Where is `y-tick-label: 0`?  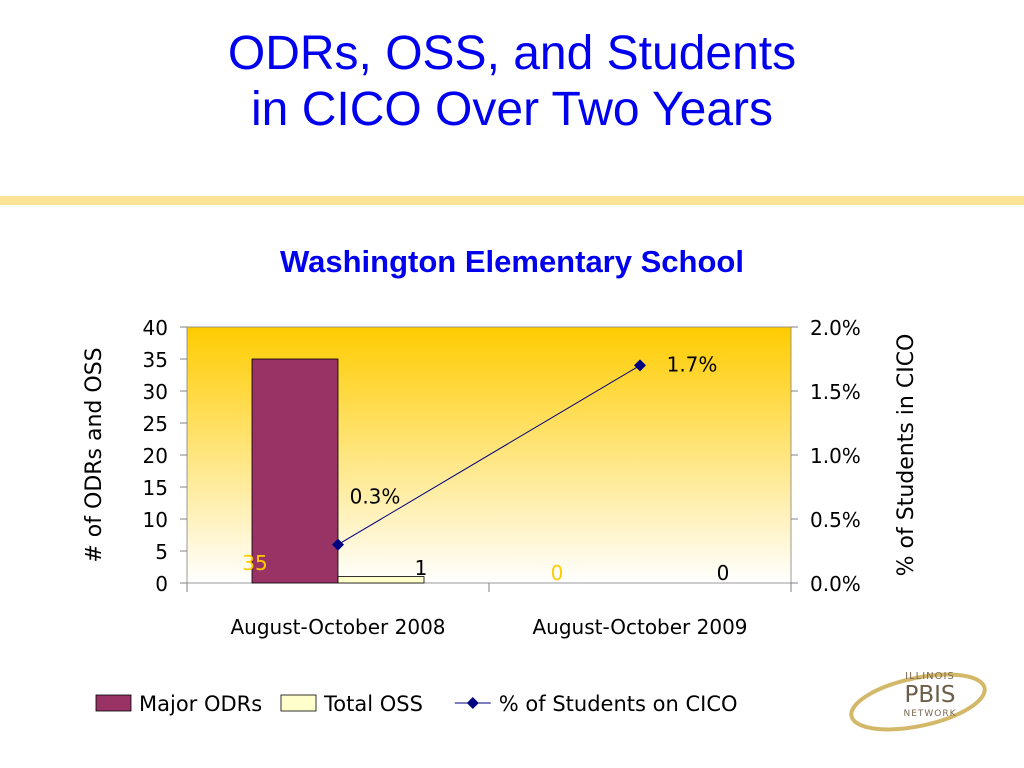
y-tick-label: 0 is located at coordinates (161, 584).